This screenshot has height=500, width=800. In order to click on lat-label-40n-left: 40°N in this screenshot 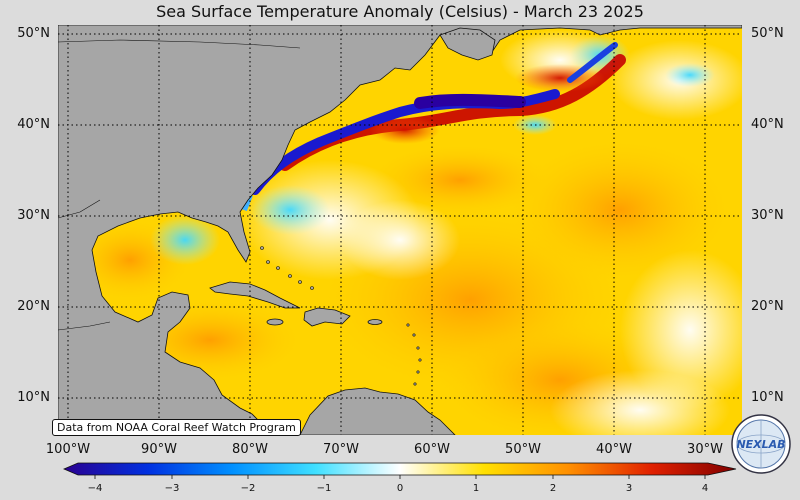, I will do `click(33, 124)`.